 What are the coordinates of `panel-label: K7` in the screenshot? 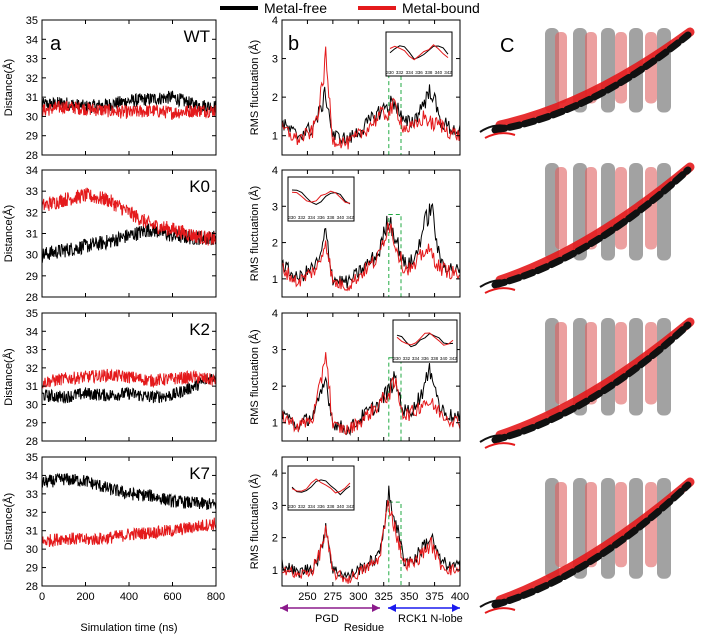 It's located at (199, 473).